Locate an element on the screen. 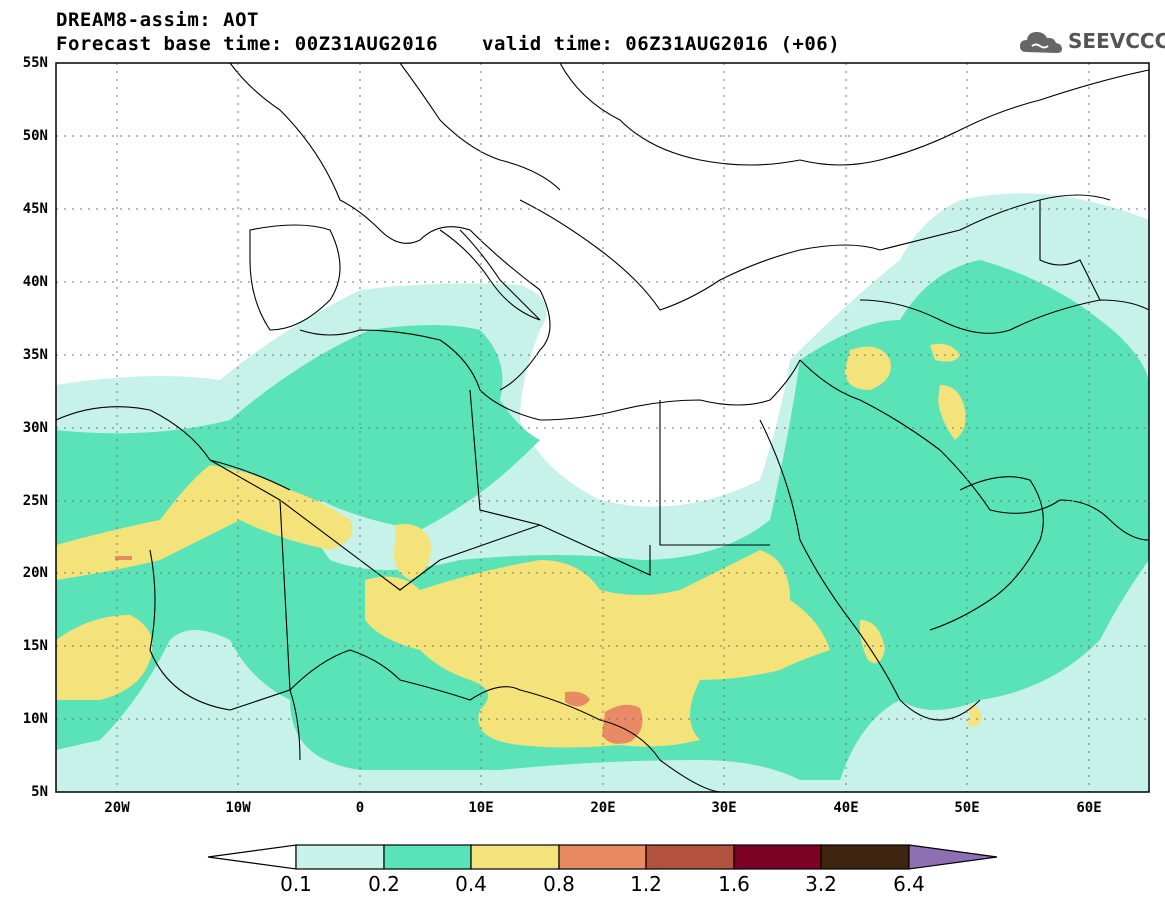 This screenshot has width=1165, height=905. colorbar-low-end is located at coordinates (252, 857).